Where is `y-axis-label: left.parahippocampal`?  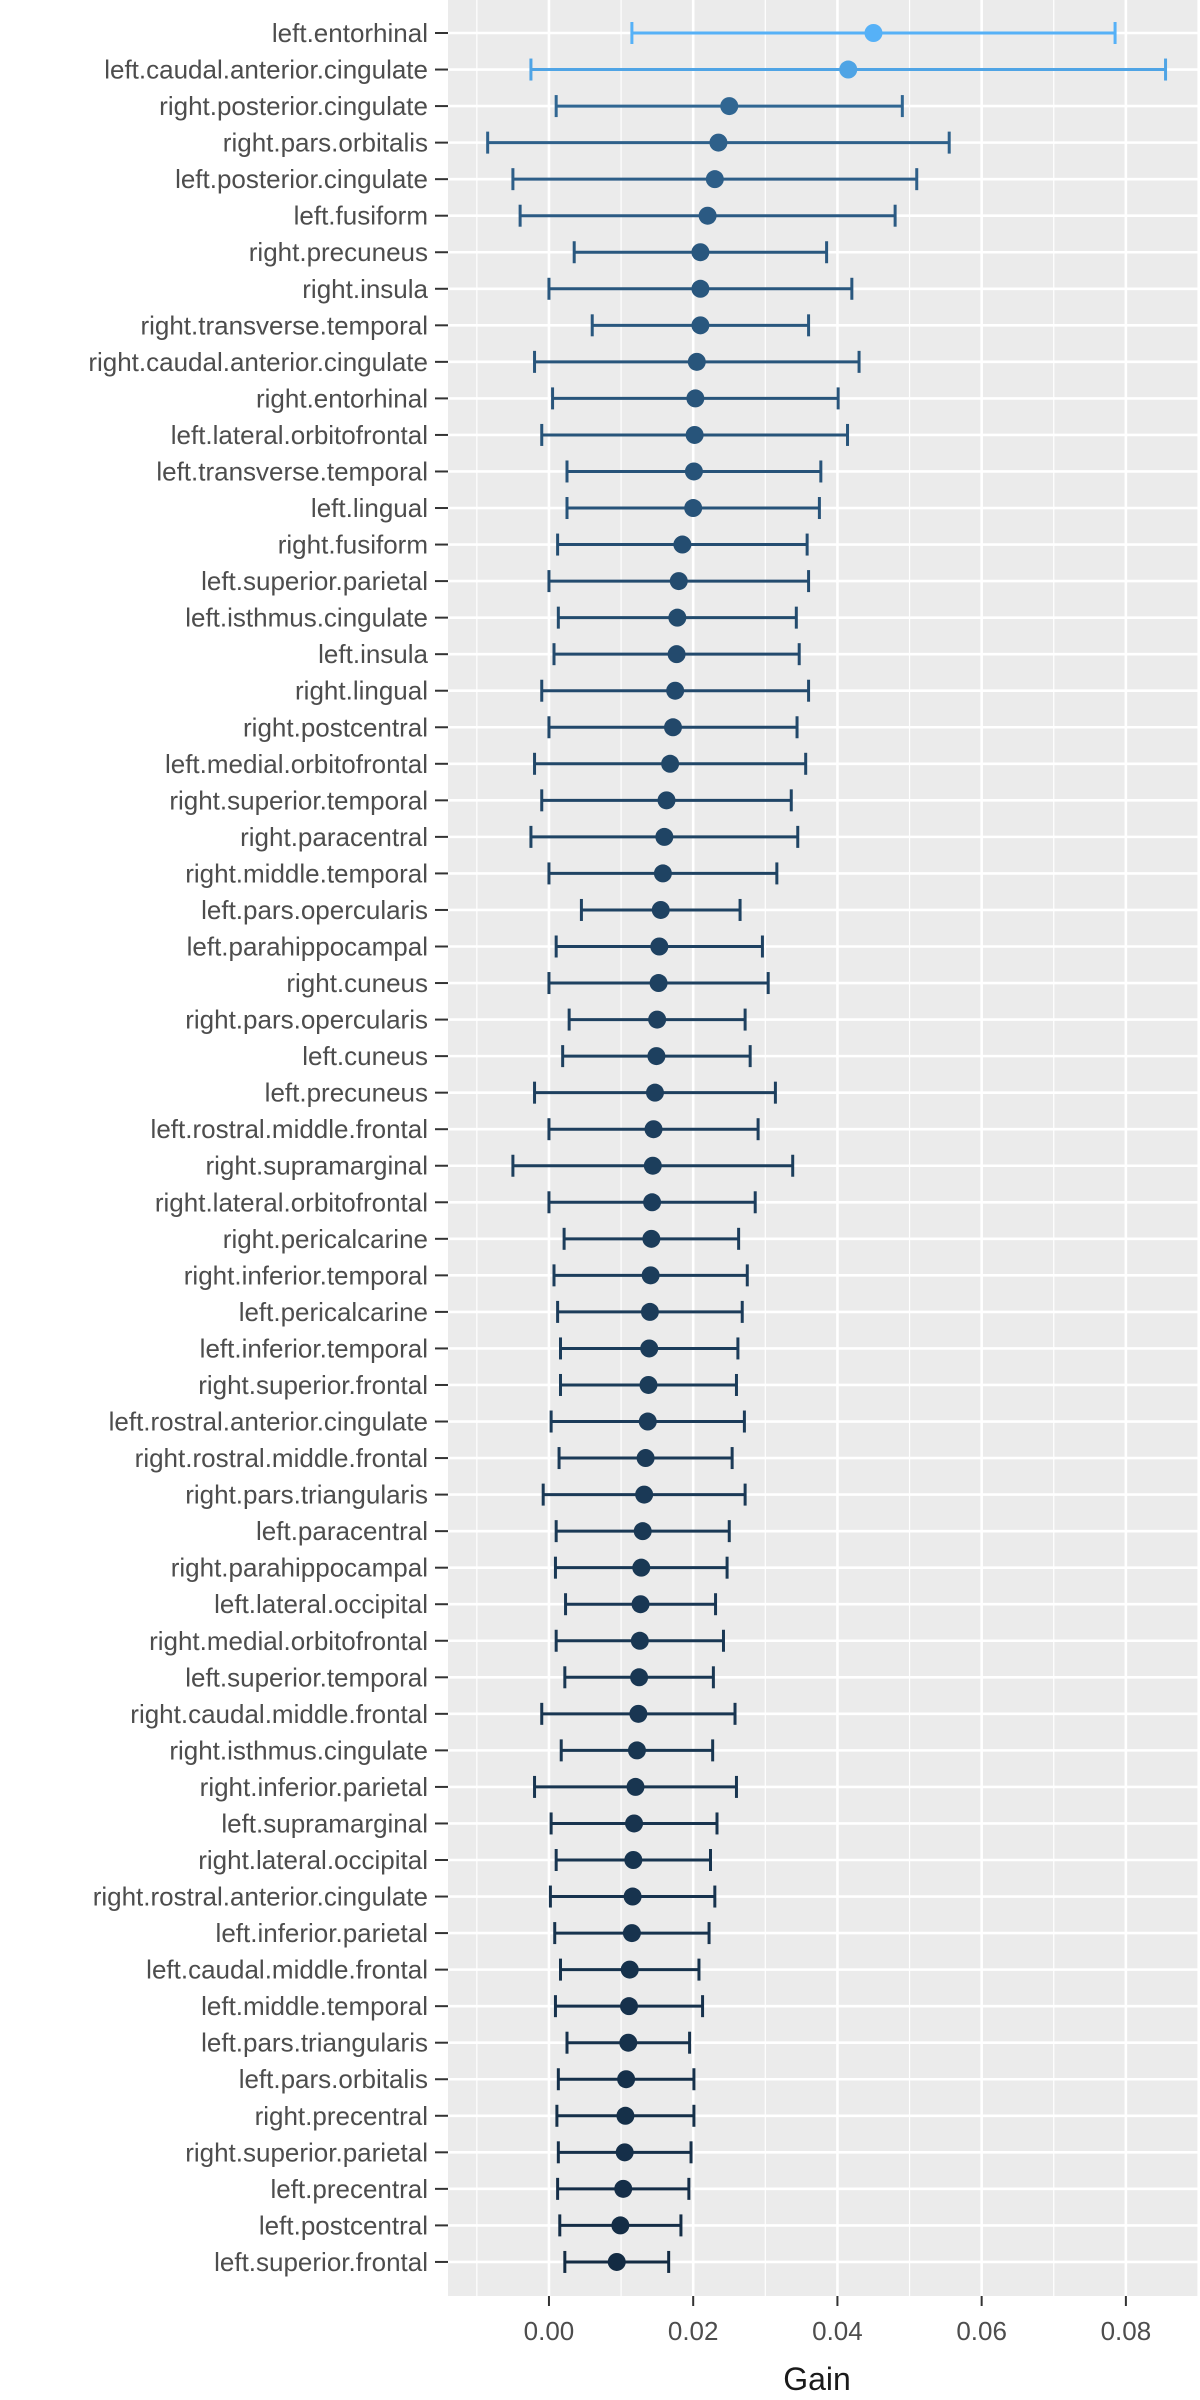
y-axis-label: left.parahippocampal is located at coordinates (307, 947).